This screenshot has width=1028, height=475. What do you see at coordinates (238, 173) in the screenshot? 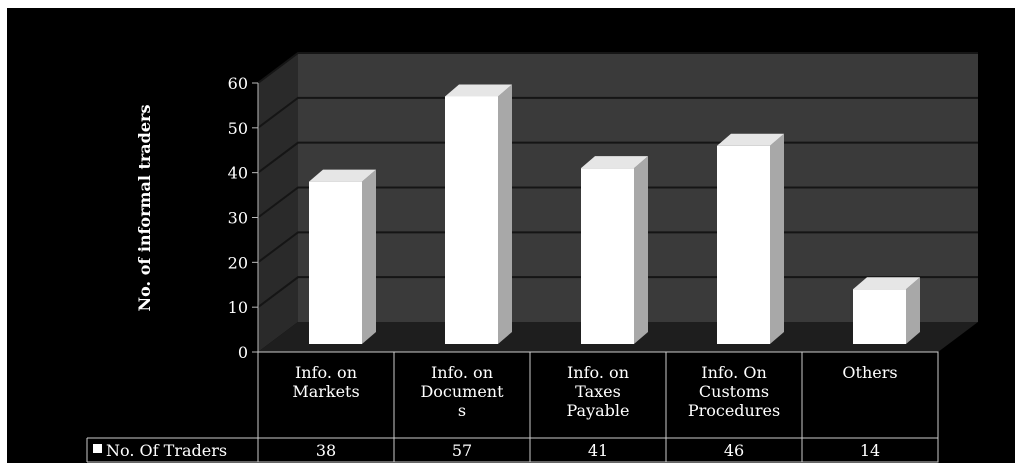
I see `y-tick-label: 40` at bounding box center [238, 173].